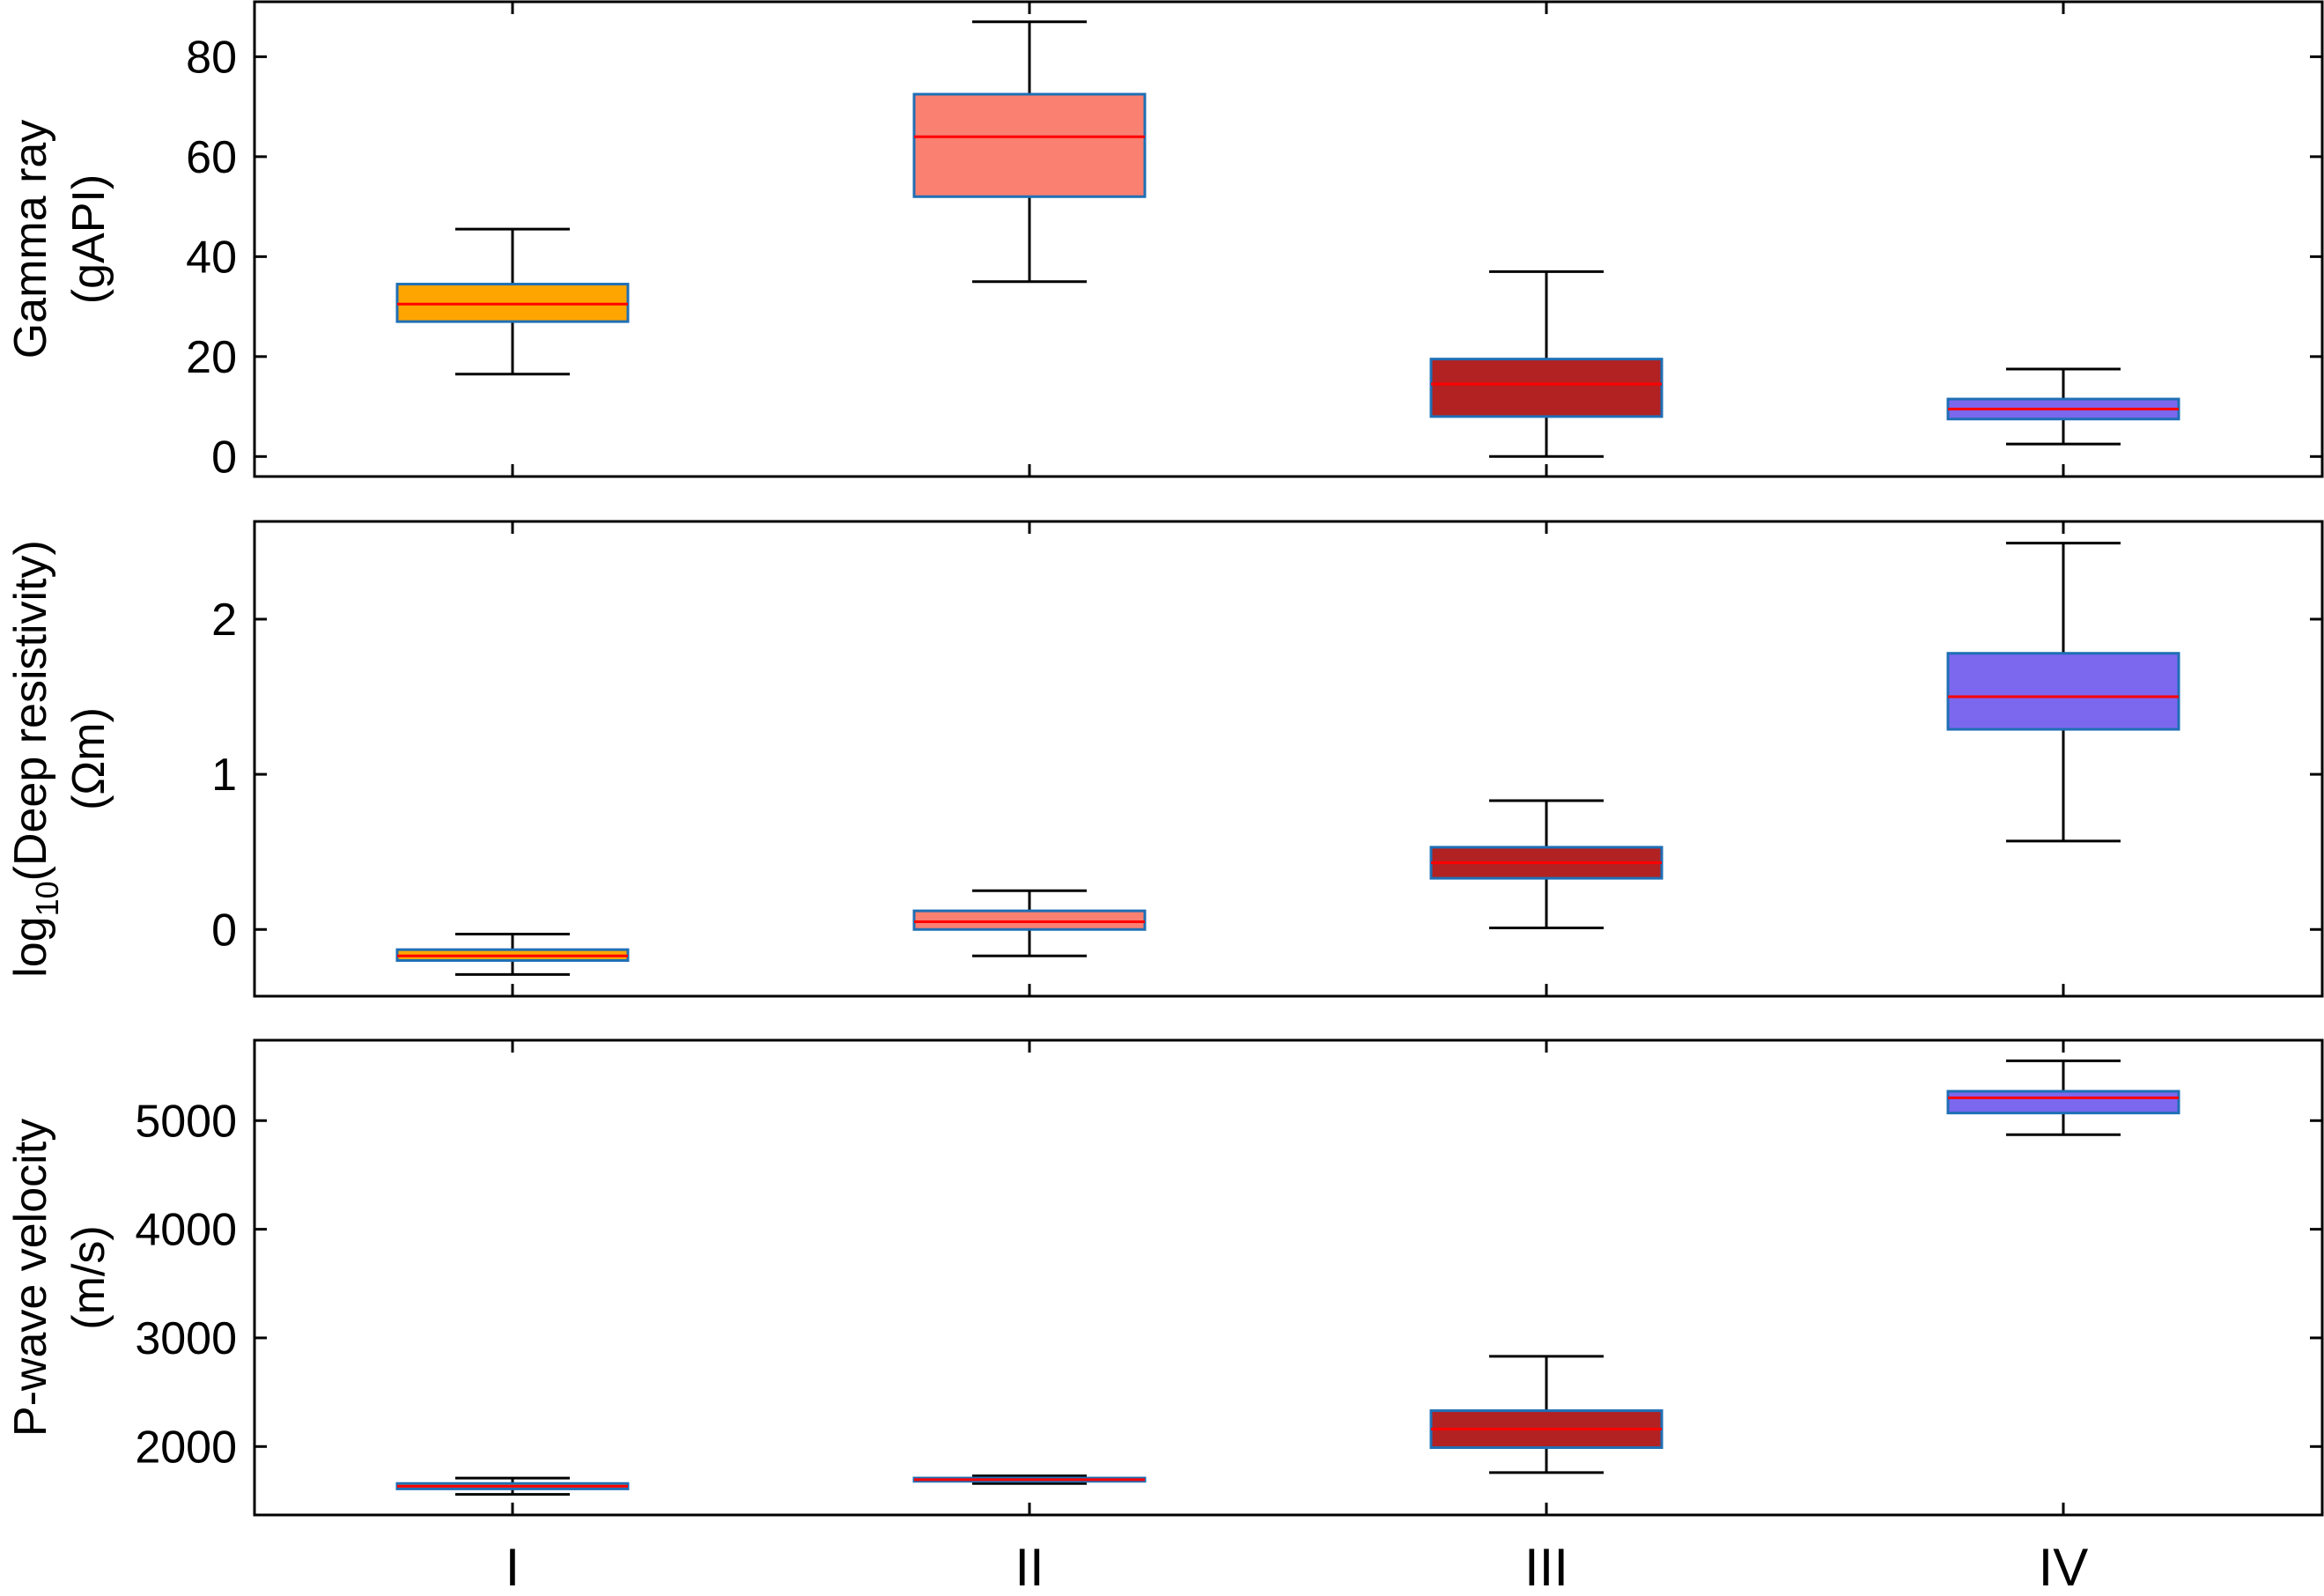  I want to click on y-tick-label: 5000, so click(186, 1122).